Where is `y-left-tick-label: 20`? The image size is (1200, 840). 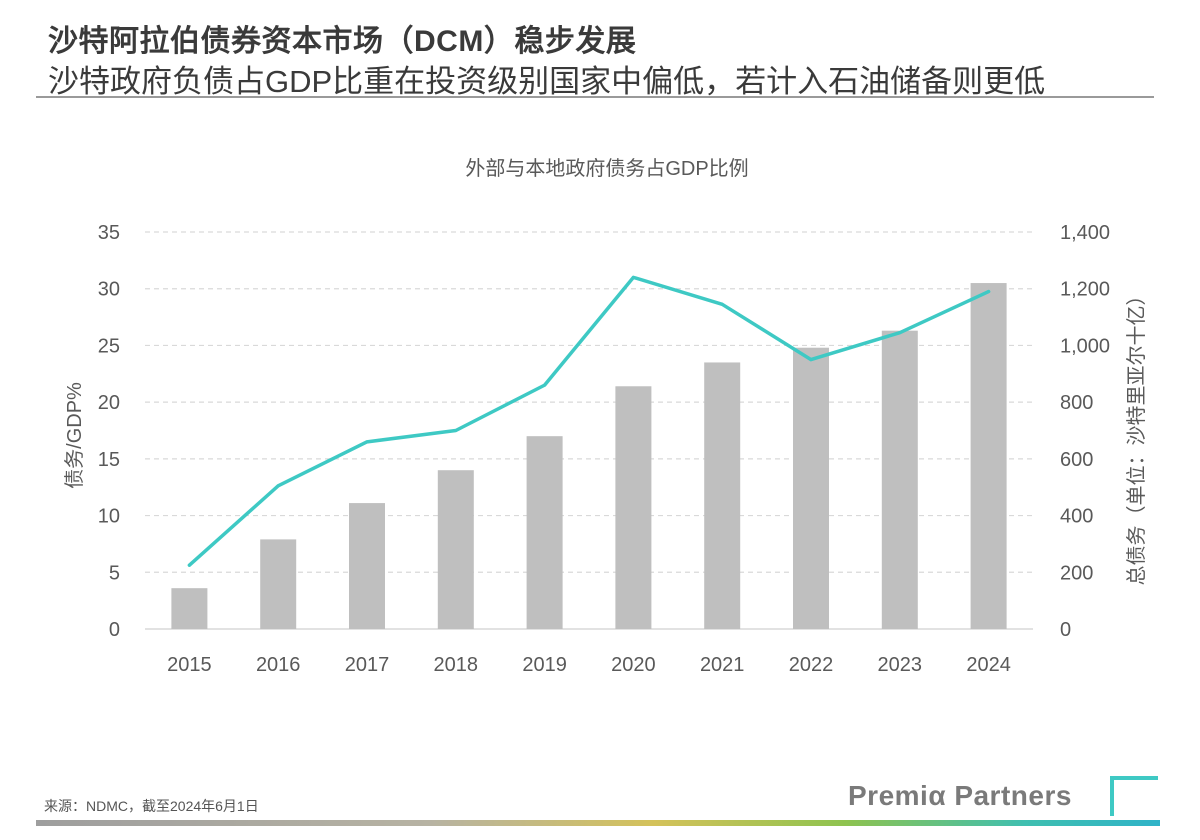 y-left-tick-label: 20 is located at coordinates (109, 403).